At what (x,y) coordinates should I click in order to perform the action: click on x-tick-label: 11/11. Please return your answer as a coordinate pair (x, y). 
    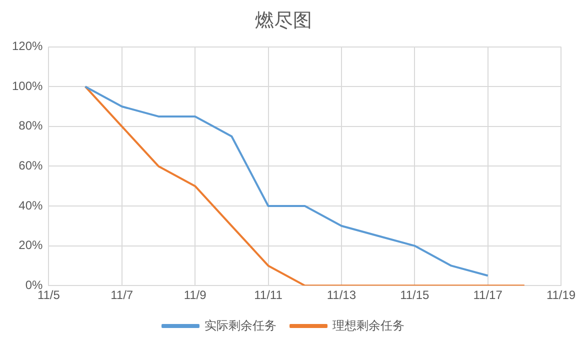
    Looking at the image, I should click on (268, 295).